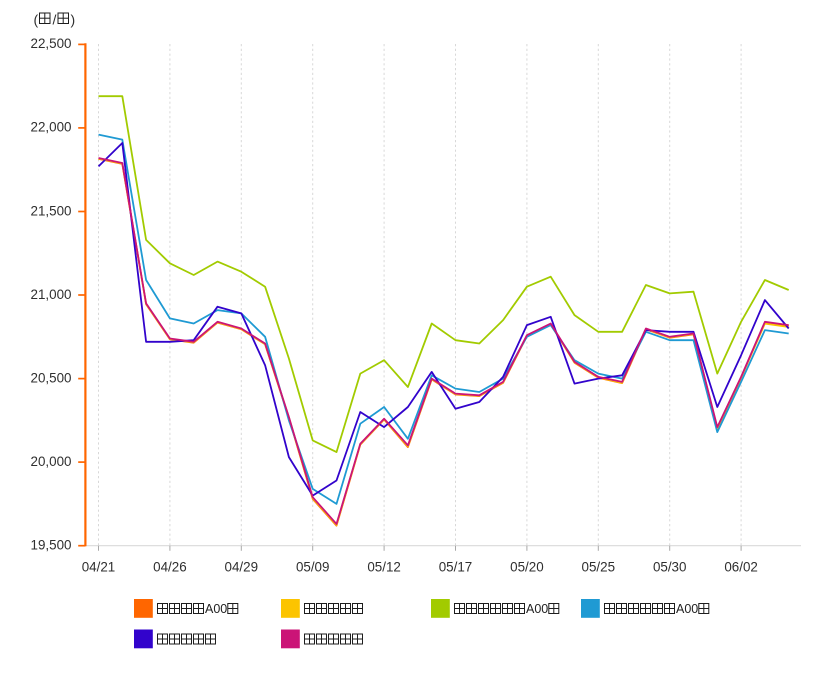 The height and width of the screenshot is (677, 830). I want to click on svg-text: 05/12, so click(384, 567).